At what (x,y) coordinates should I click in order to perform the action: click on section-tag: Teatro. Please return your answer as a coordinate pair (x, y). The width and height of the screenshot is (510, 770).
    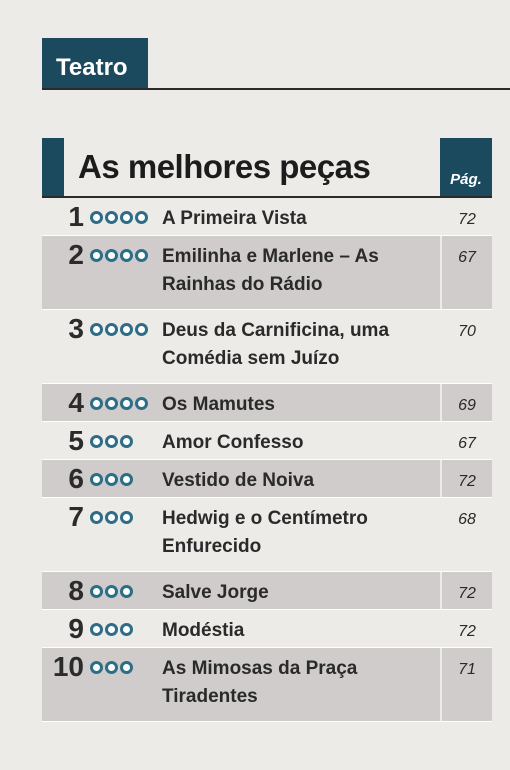
    Looking at the image, I should click on (95, 63).